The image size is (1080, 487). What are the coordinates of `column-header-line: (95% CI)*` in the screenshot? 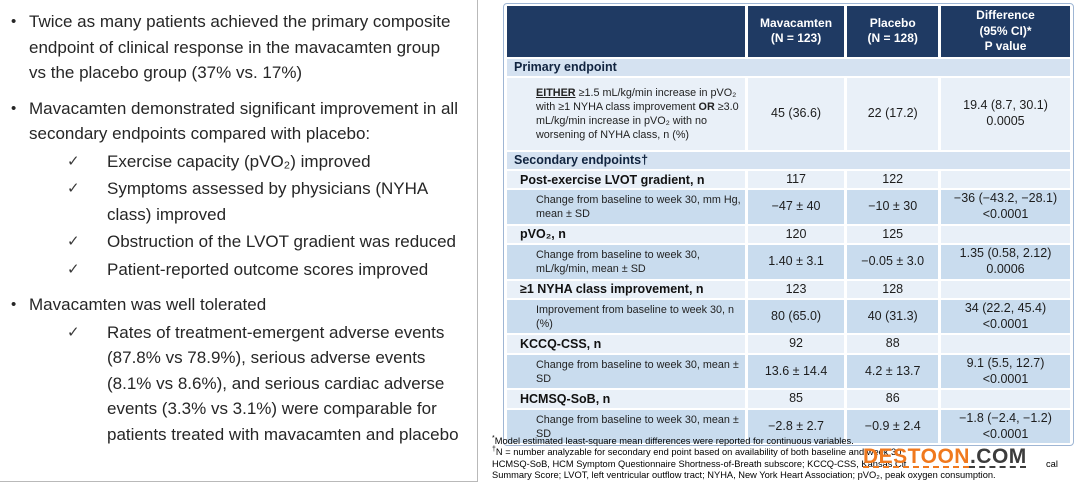 It's located at (1005, 30).